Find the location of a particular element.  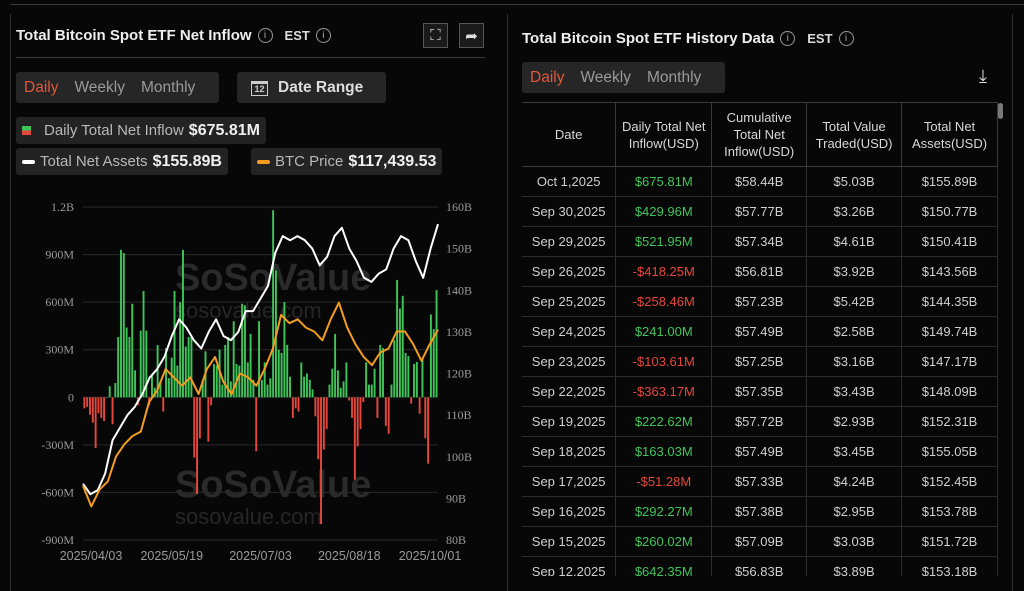

legend-price: BTC Price $117,439.53 is located at coordinates (347, 161).